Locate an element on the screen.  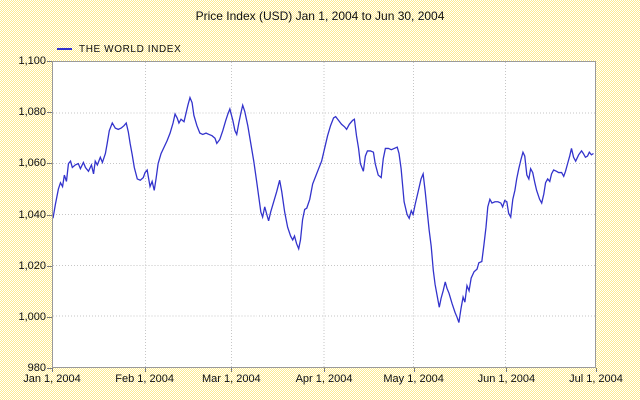
y-axis-tick-label: 1,040 is located at coordinates (32, 214).